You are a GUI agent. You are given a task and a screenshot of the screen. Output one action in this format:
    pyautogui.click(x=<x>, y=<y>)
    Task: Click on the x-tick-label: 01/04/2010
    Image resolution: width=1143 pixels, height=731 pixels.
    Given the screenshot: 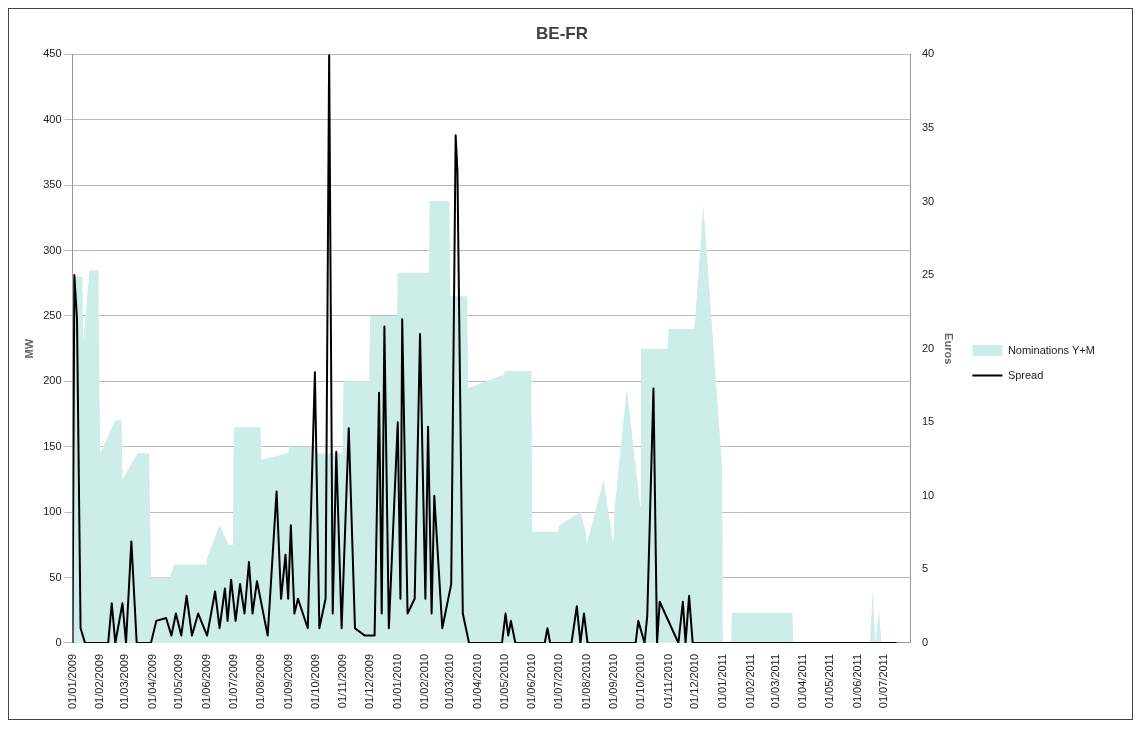 What is the action you would take?
    pyautogui.click(x=476, y=681)
    